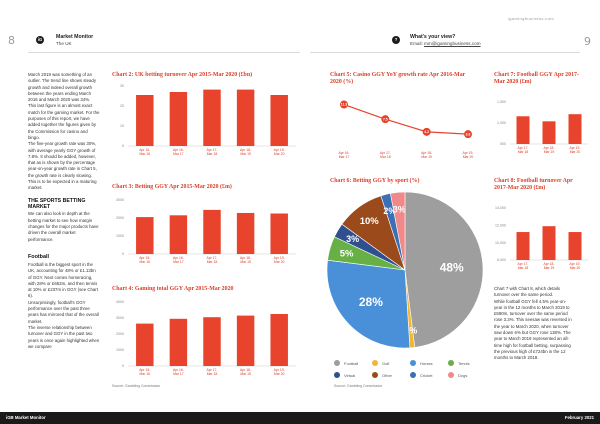  What do you see at coordinates (501, 260) in the screenshot?
I see `ytick-label: 6,000` at bounding box center [501, 260].